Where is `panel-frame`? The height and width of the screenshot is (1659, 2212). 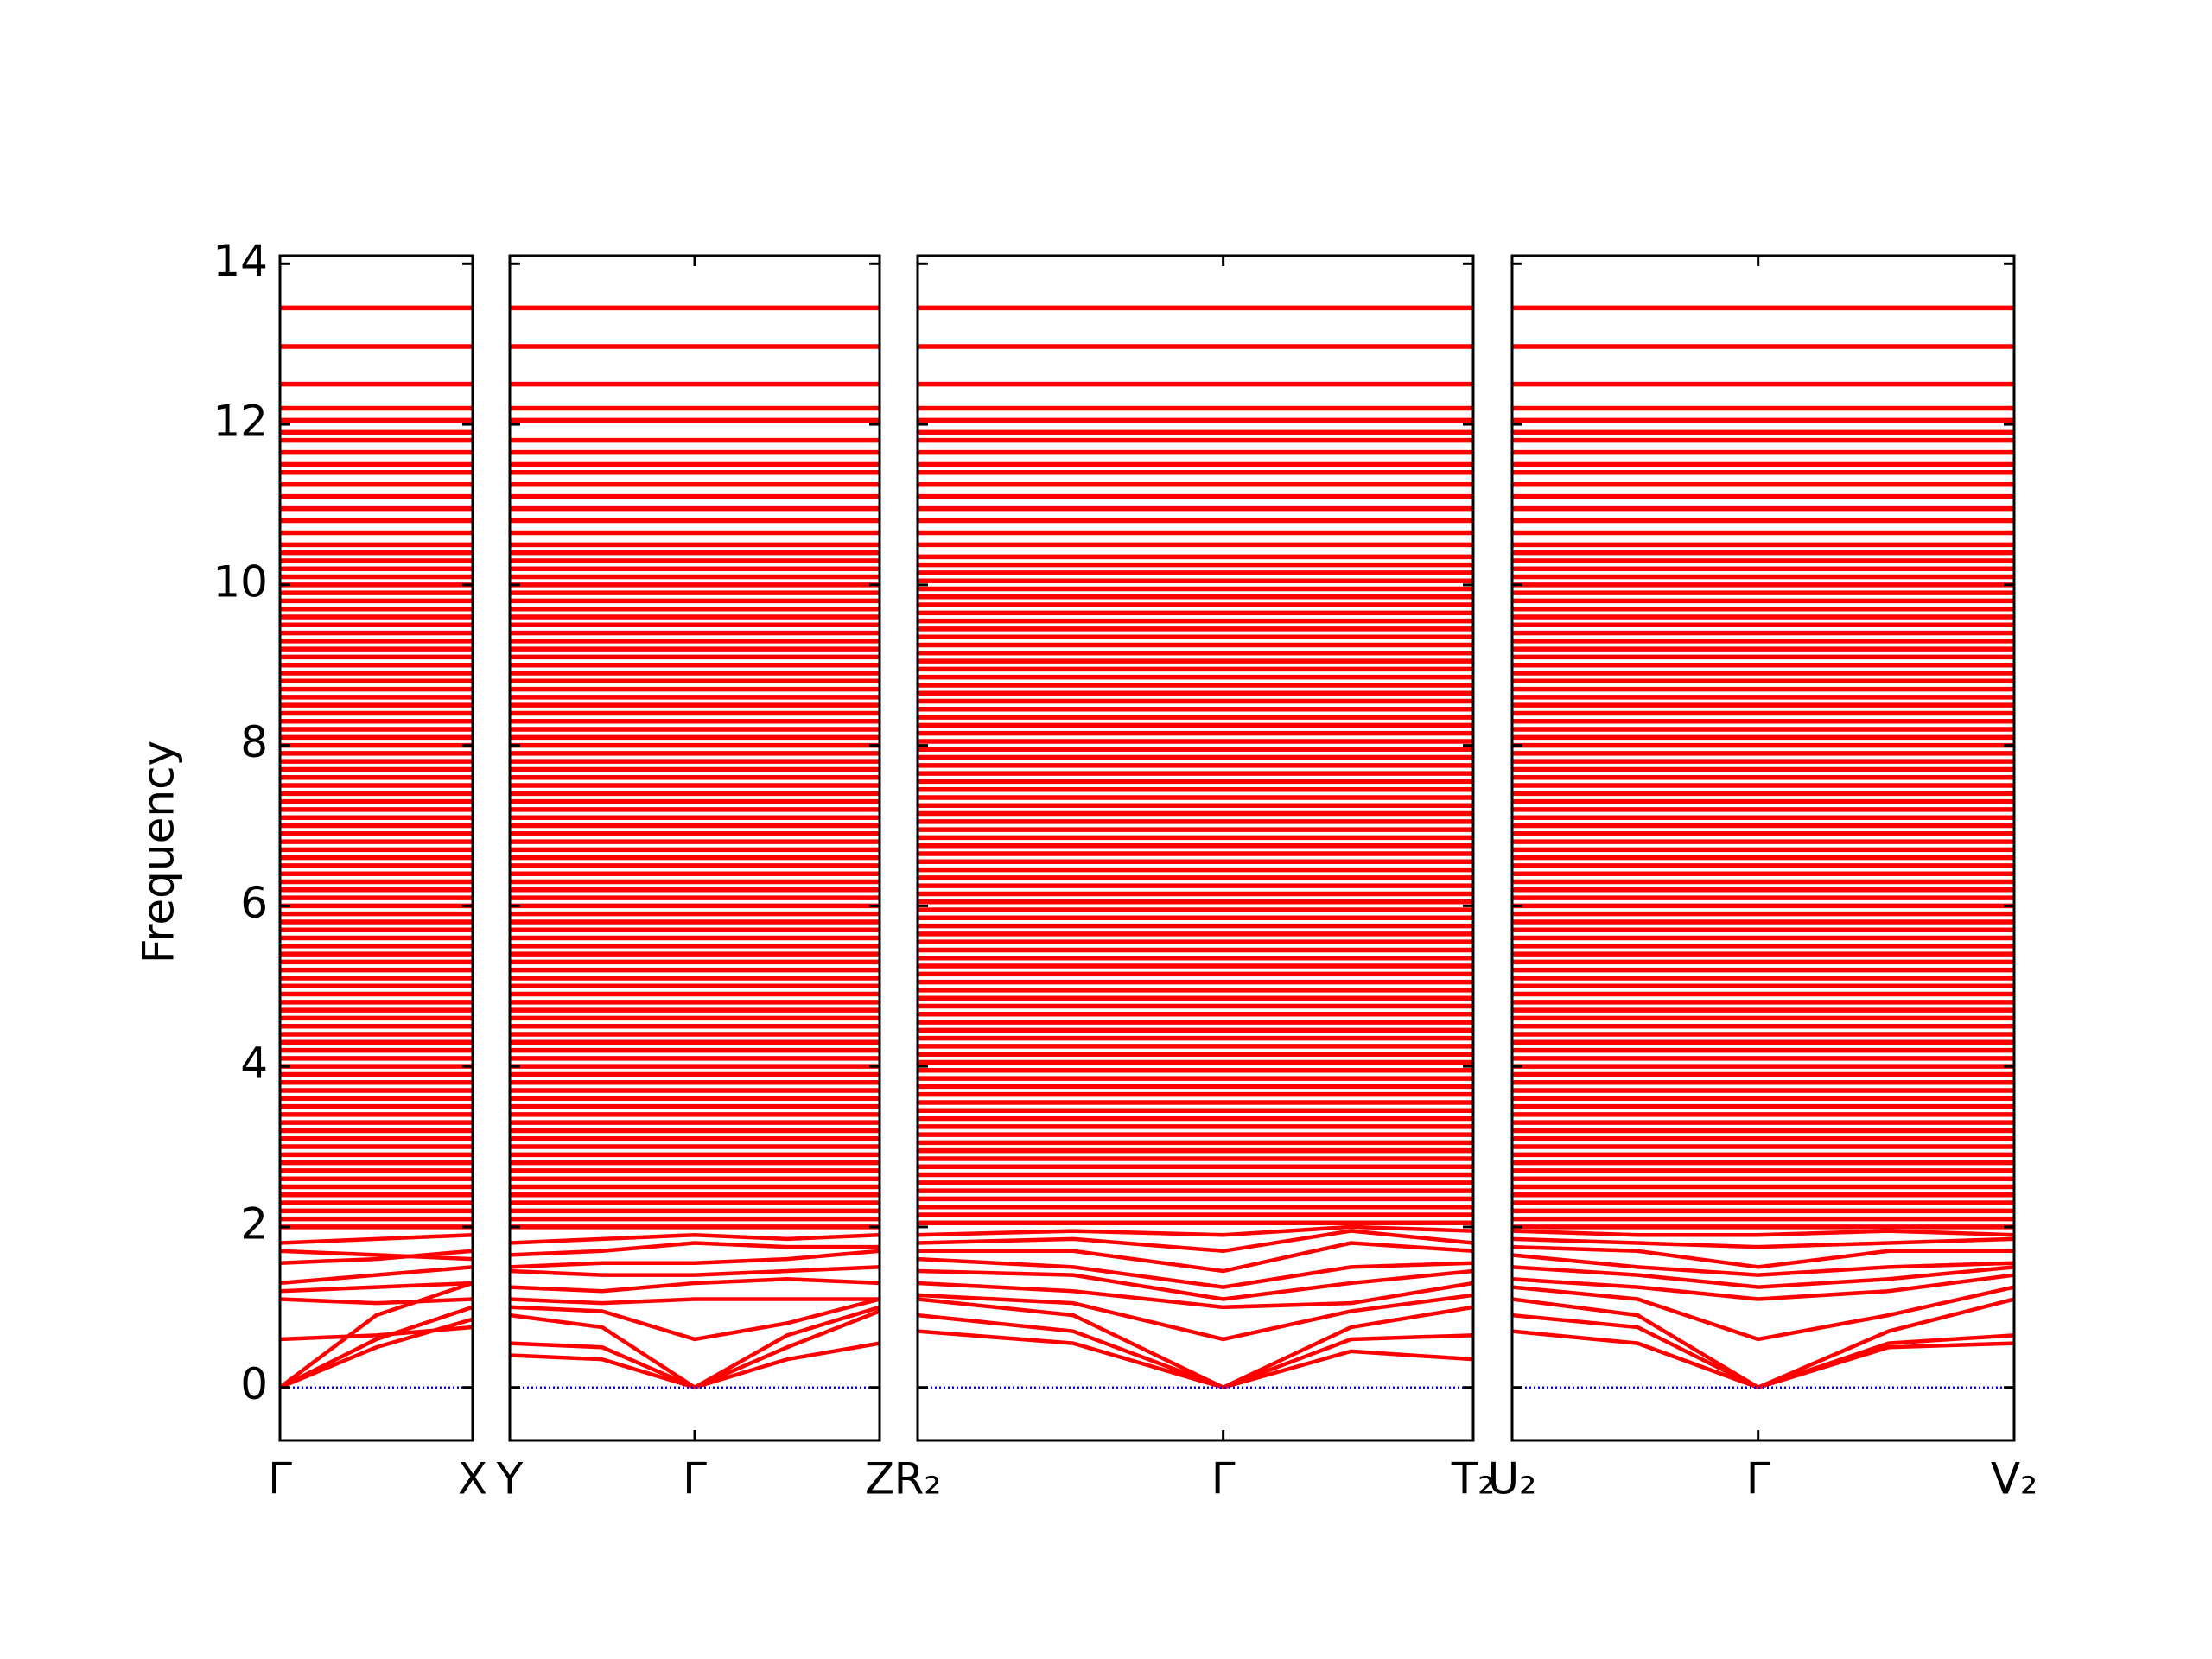 panel-frame is located at coordinates (376, 848).